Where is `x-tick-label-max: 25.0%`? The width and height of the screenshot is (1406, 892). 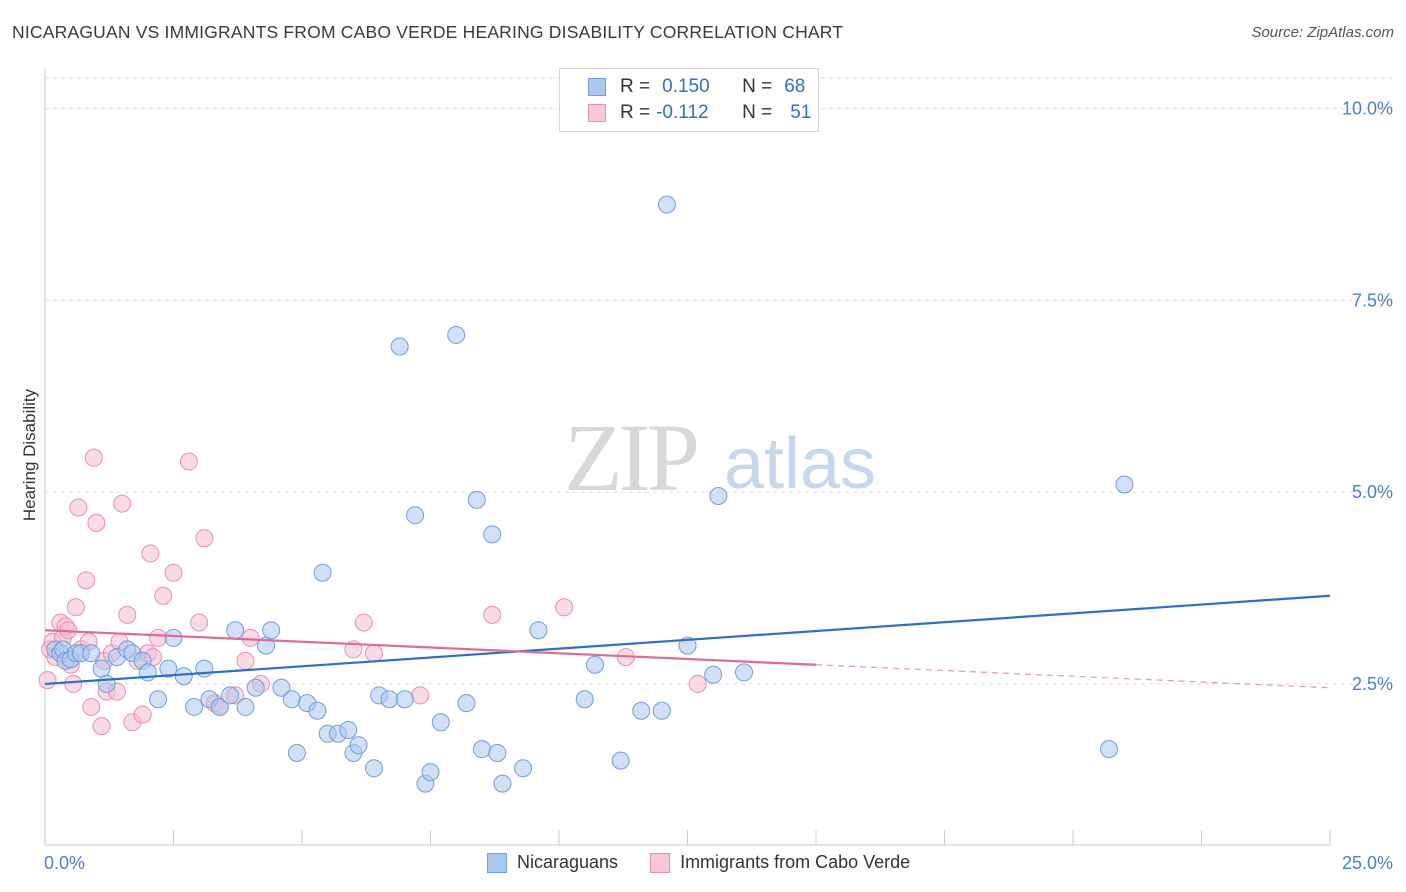 x-tick-label-max: 25.0% is located at coordinates (1367, 863).